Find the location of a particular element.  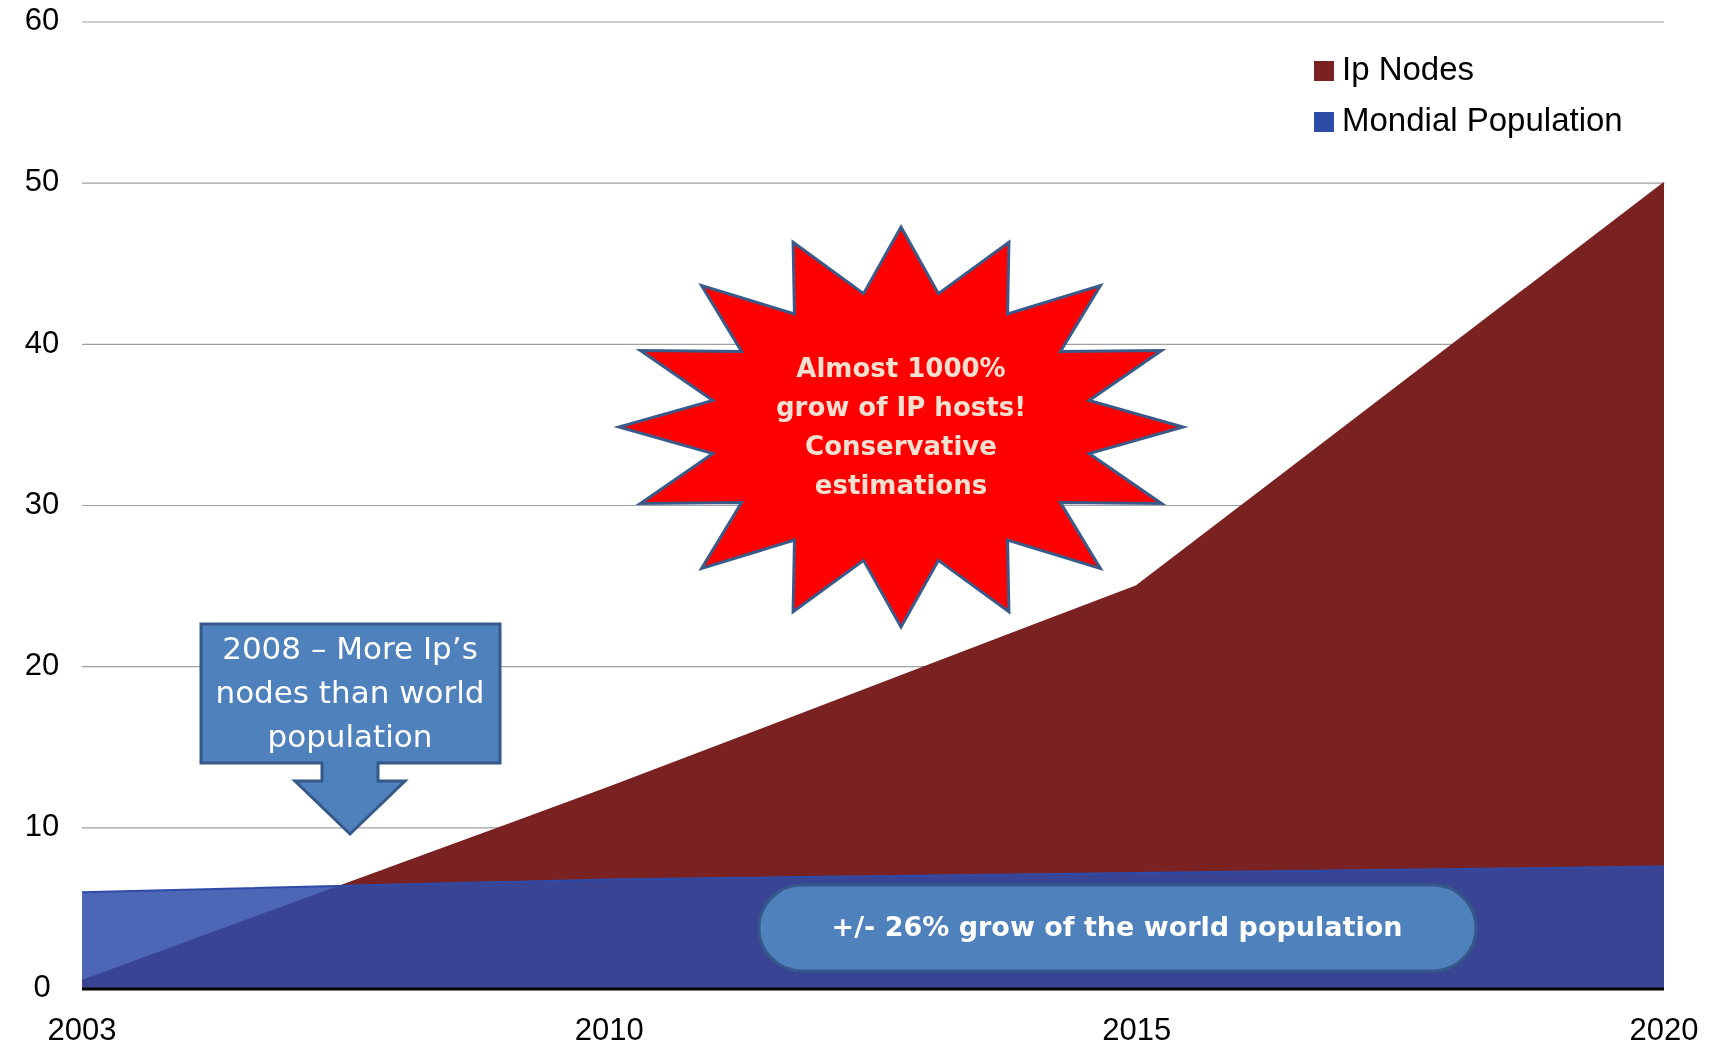

annotation: 2008 – More Ip’s nodes than world population is located at coordinates (350, 691).